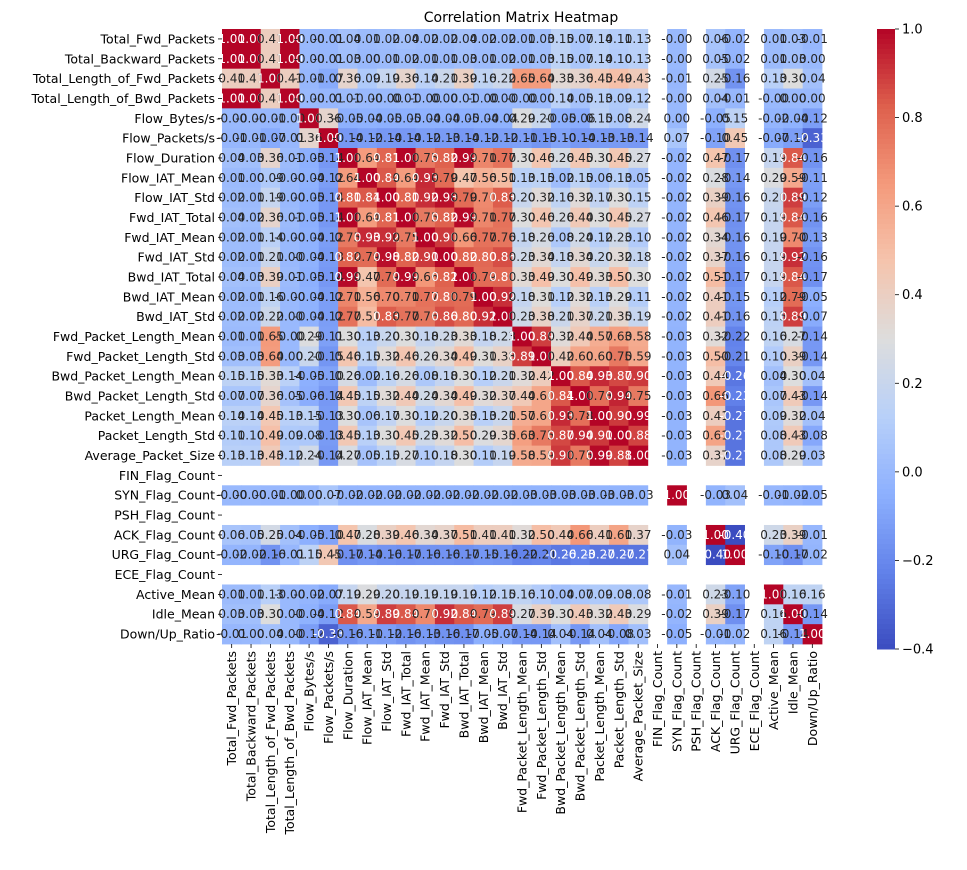  What do you see at coordinates (560, 79) in the screenshot?
I see `cell-annotation: 0.33` at bounding box center [560, 79].